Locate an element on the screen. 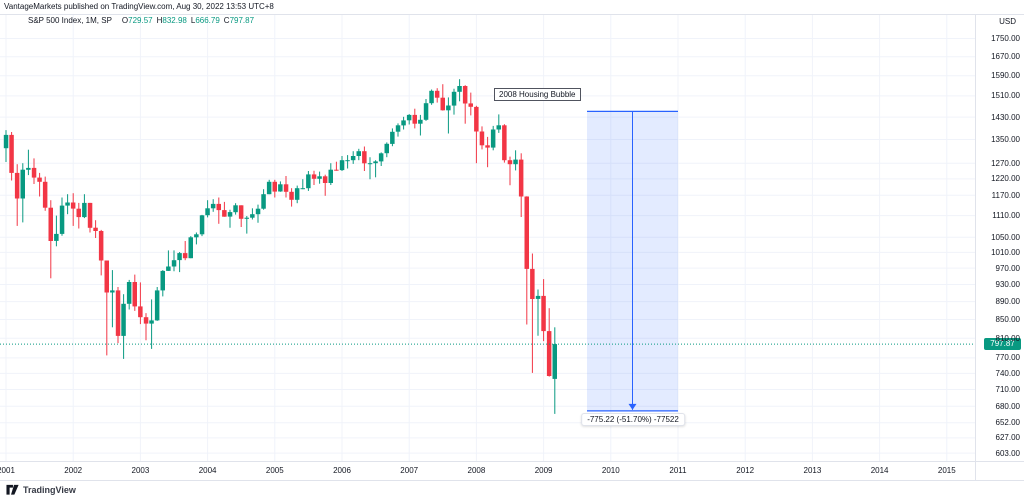 Image resolution: width=1024 pixels, height=500 pixels. price-tick-label: 850.00 is located at coordinates (1007, 319).